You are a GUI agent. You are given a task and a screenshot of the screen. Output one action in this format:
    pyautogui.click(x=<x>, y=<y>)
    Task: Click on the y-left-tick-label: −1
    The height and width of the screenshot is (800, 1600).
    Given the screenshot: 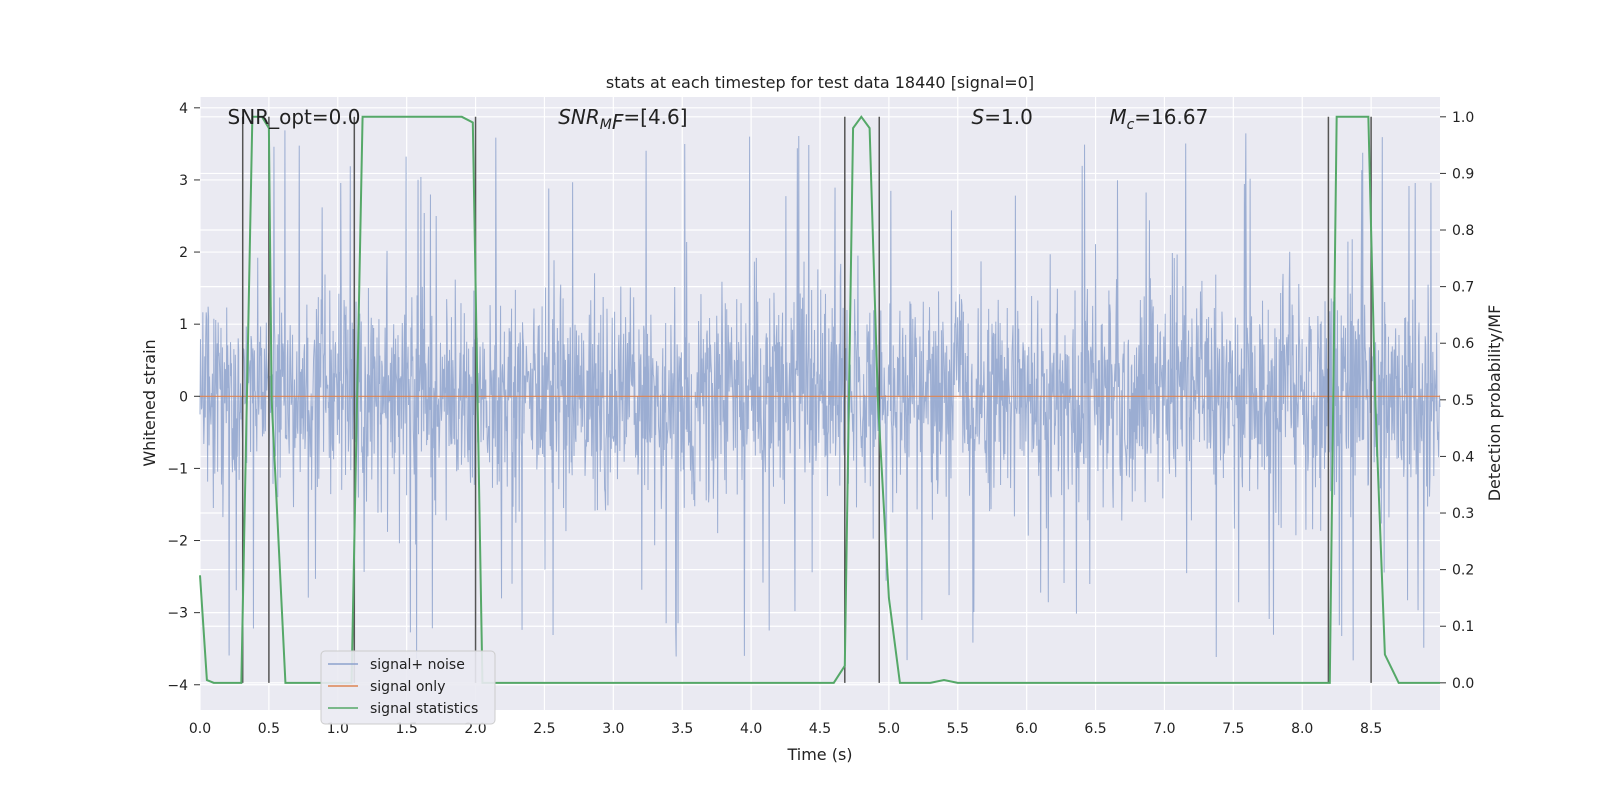 What is the action you would take?
    pyautogui.click(x=177, y=469)
    